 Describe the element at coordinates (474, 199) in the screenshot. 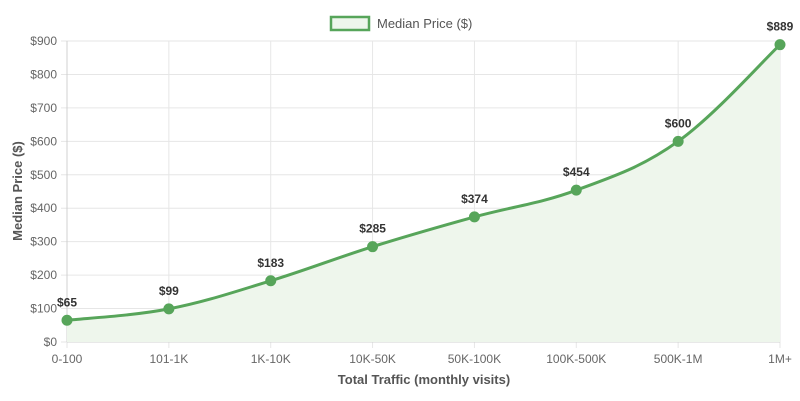

I see `data-label: $374` at that location.